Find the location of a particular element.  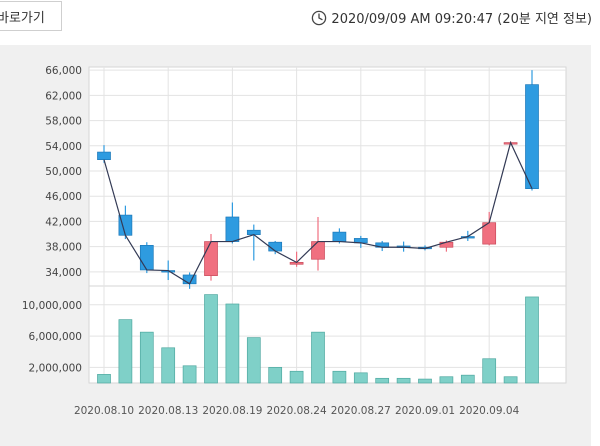

x-tick-label: 2020.08.10 is located at coordinates (104, 411).